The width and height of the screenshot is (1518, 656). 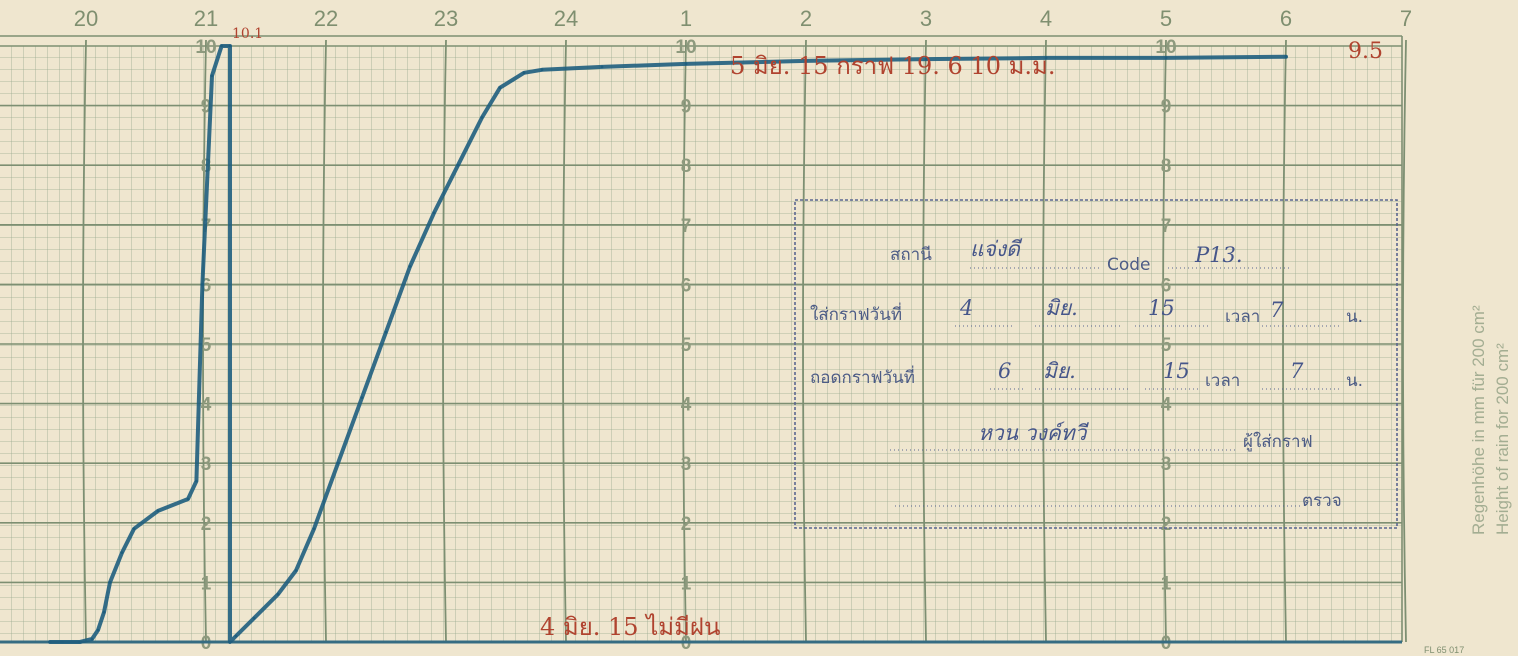 What do you see at coordinates (743, 18) in the screenshot?
I see `hour-tick-labels: 20 21 22 23 24 1 2 3 4 5 6 7` at bounding box center [743, 18].